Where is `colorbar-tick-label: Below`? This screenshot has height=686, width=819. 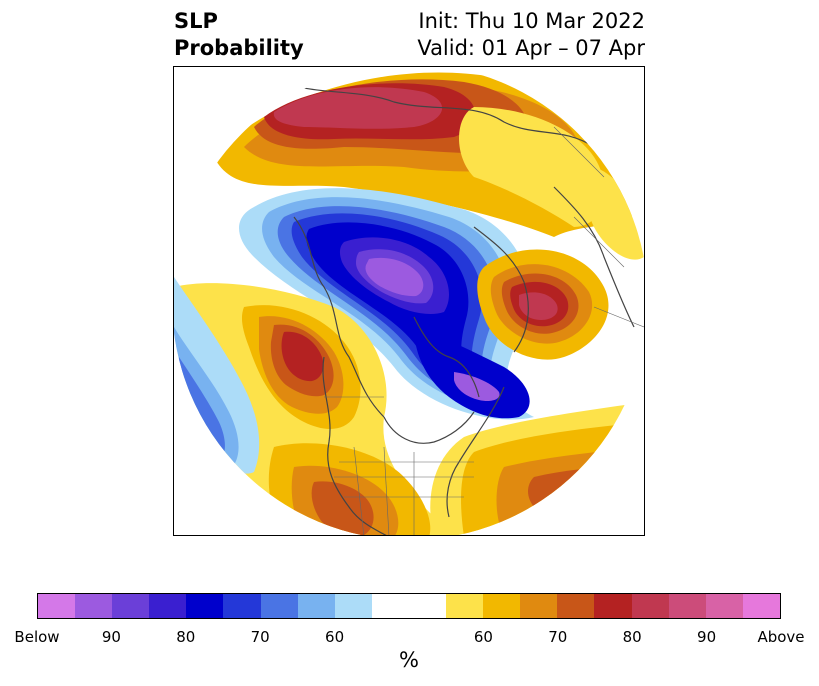
colorbar-tick-label: Below is located at coordinates (37, 637).